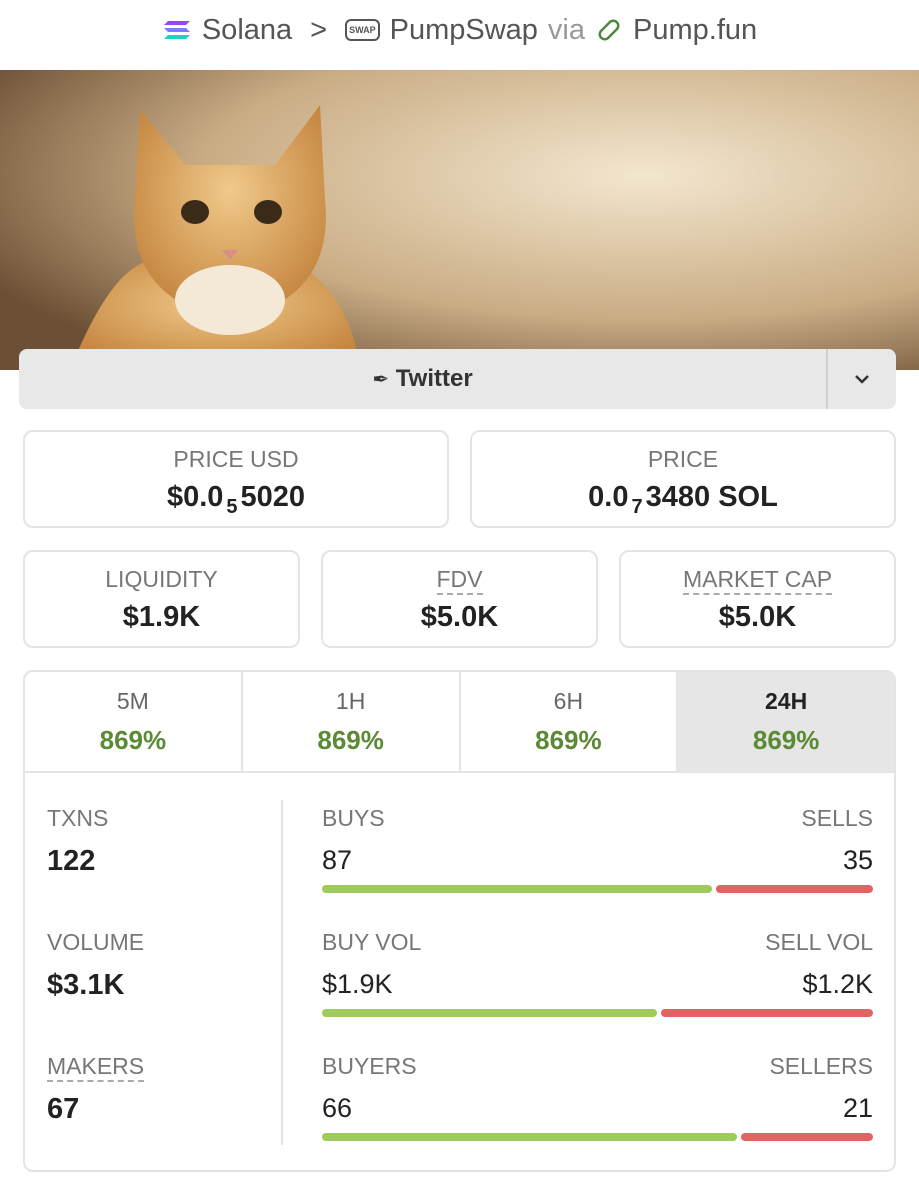  Describe the element at coordinates (463, 29) in the screenshot. I see `dex: PumpSwap` at that location.